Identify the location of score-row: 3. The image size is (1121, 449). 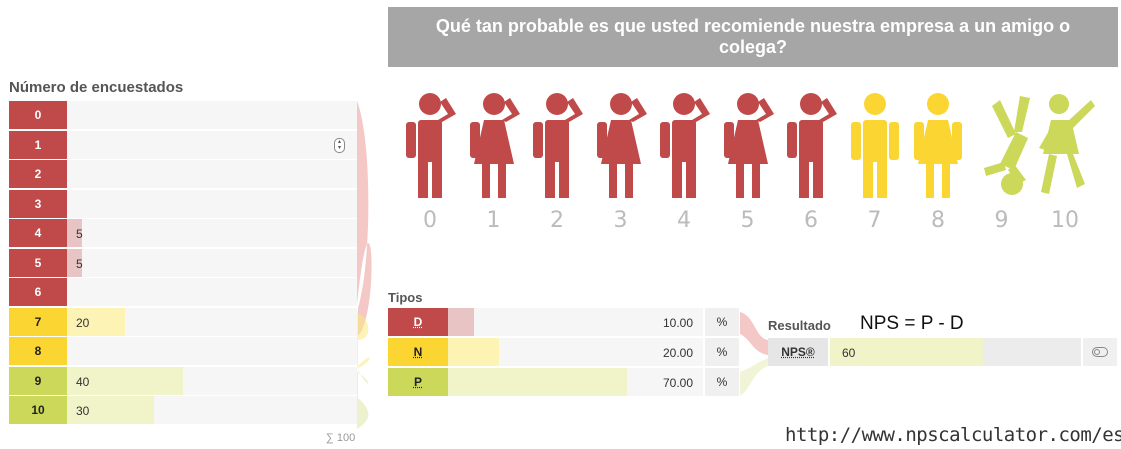
(183, 204).